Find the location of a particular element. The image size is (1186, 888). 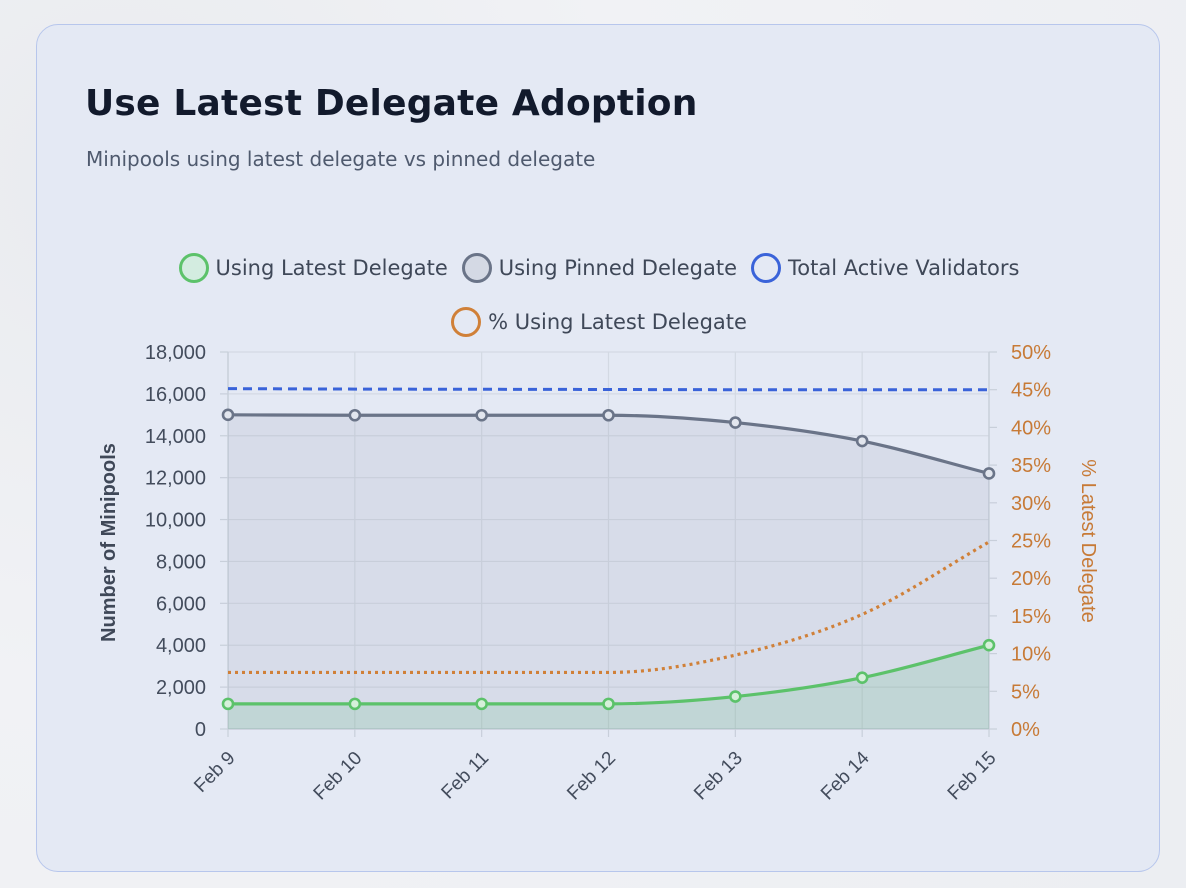

y-right-tick-label: 35% is located at coordinates (1031, 466).